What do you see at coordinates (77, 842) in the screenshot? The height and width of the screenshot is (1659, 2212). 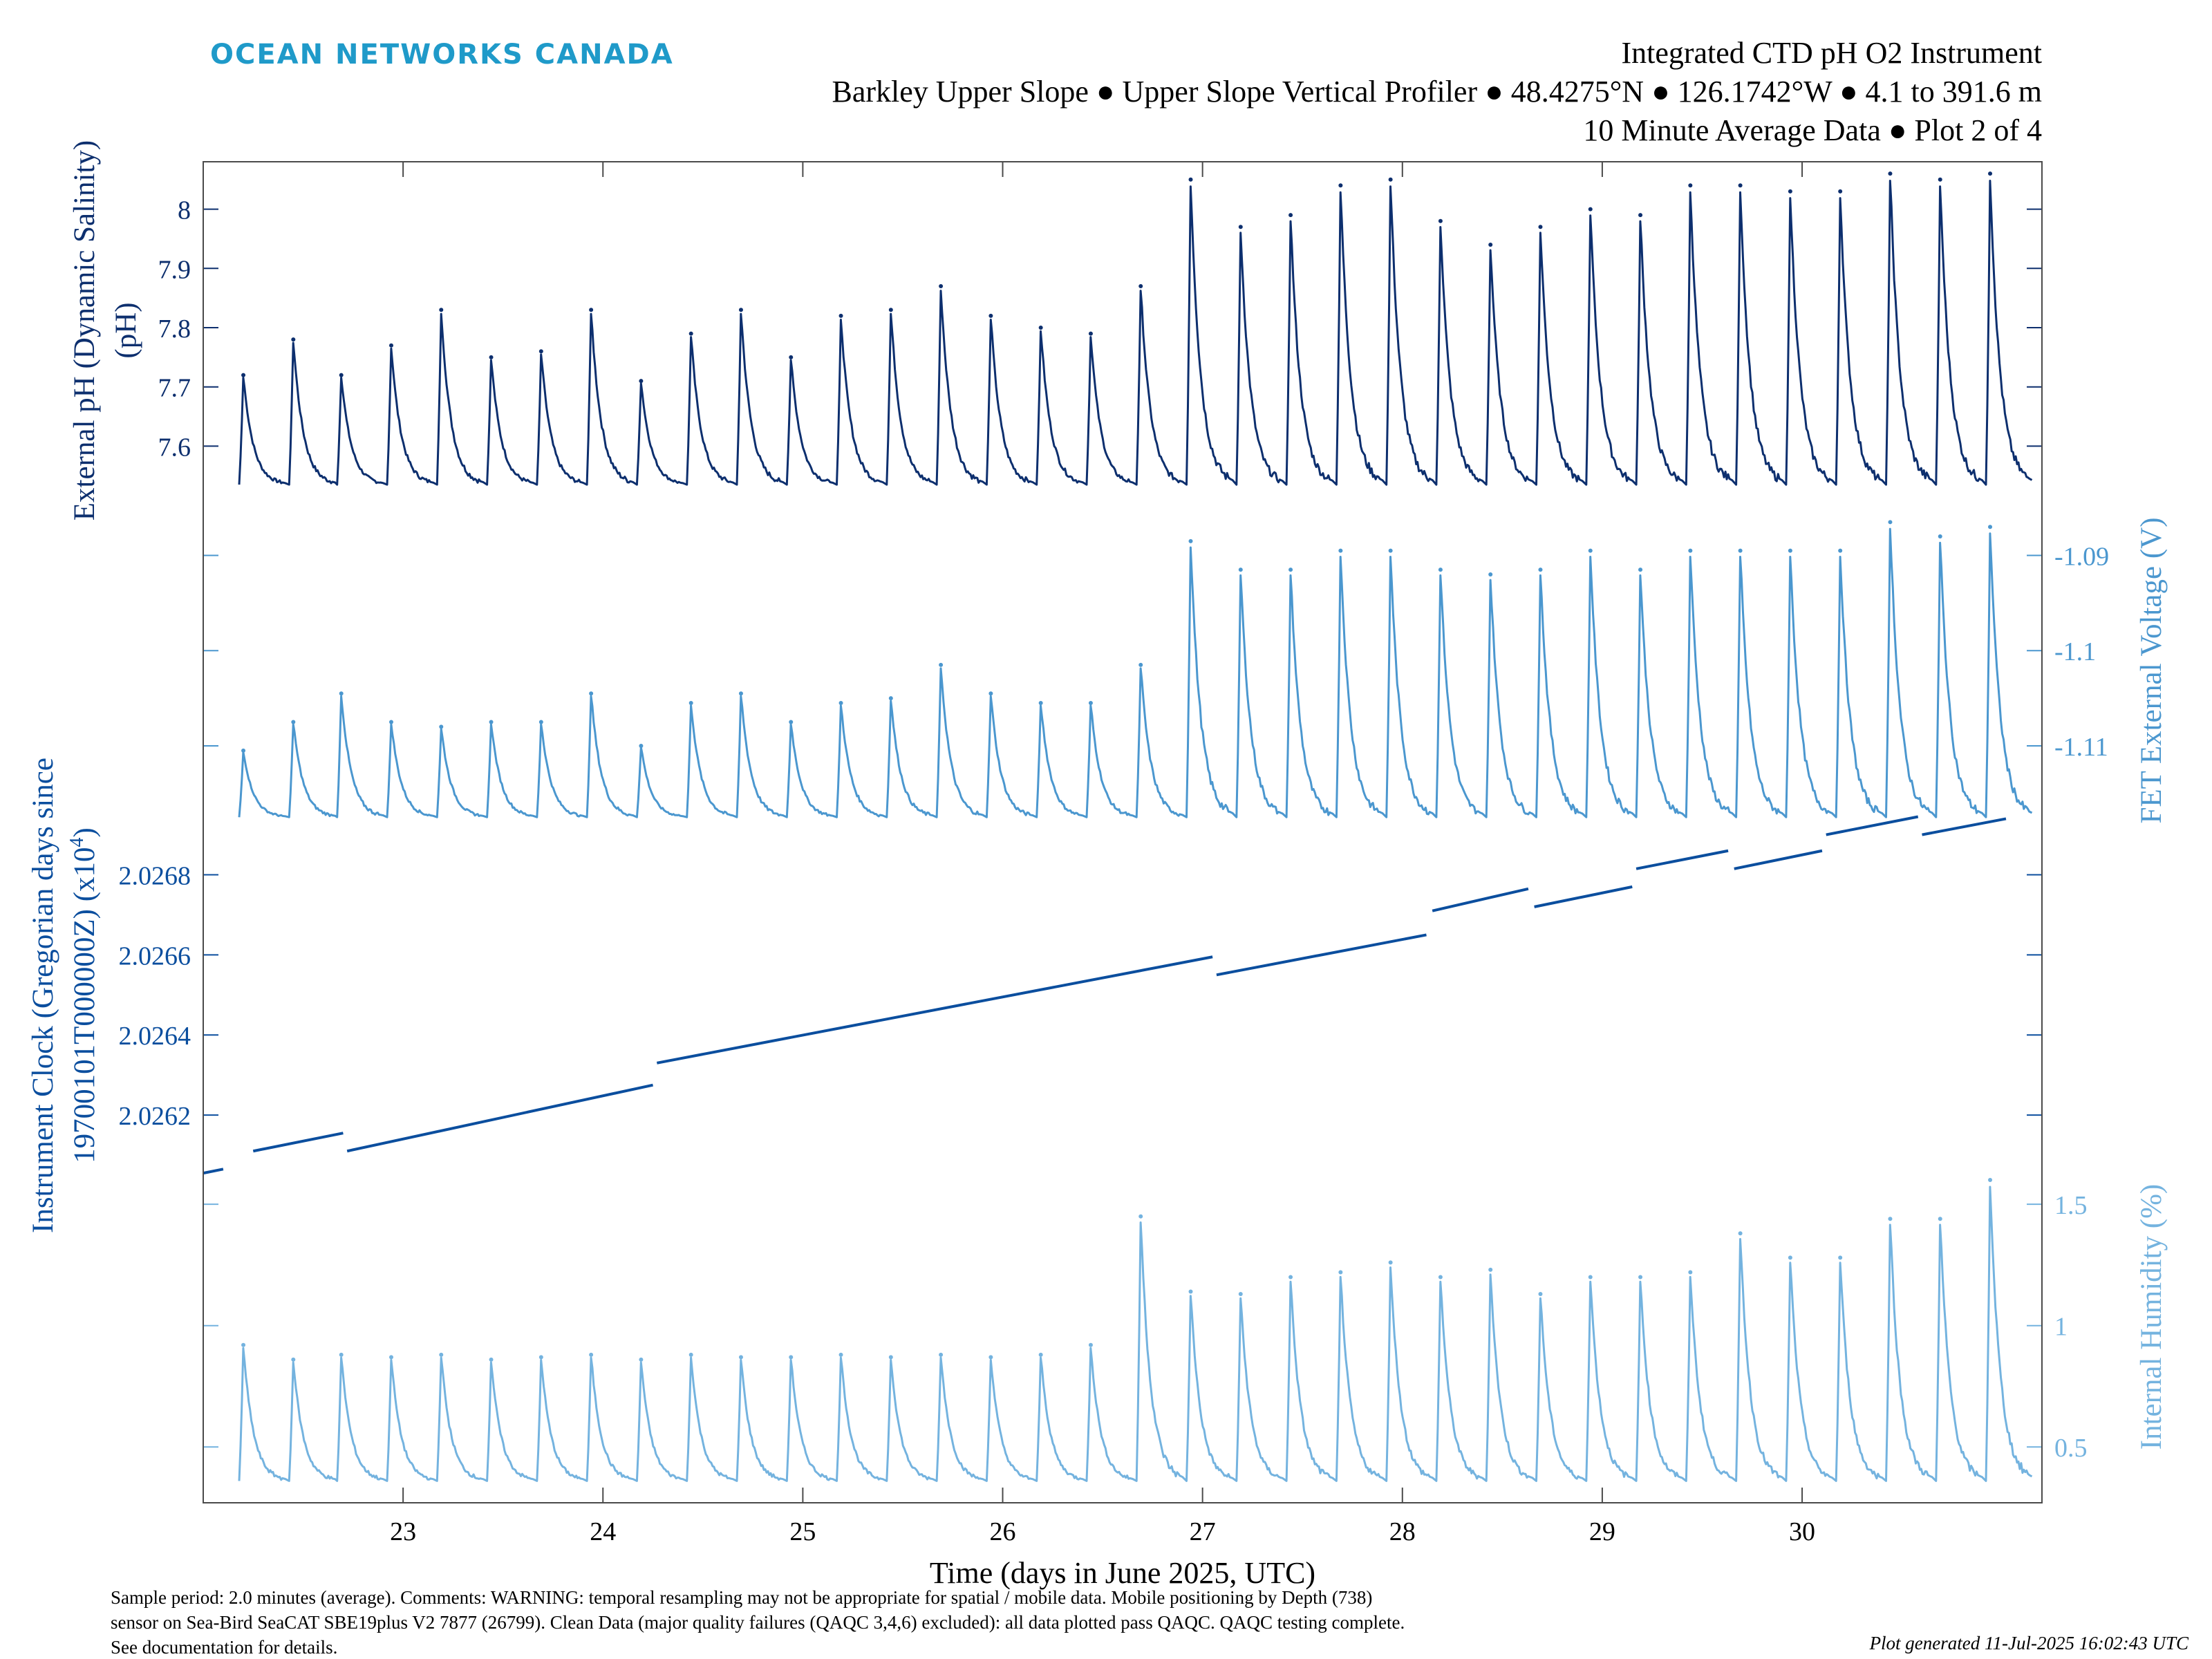 I see `clock-axis-label-exponent: 4` at bounding box center [77, 842].